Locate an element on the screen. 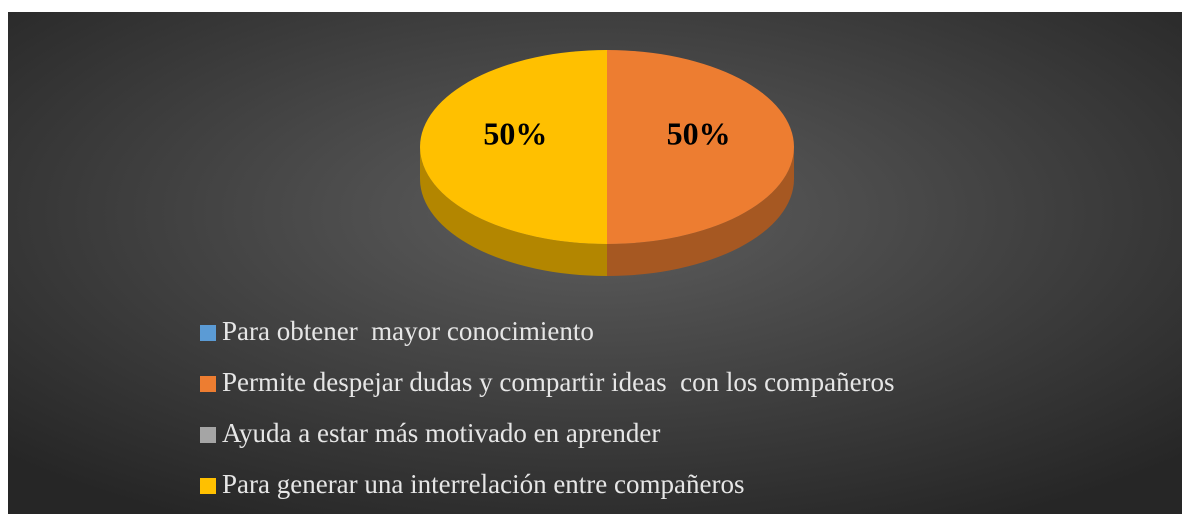 The height and width of the screenshot is (514, 1190). legend-label: Ayuda a estar más motivado en aprender is located at coordinates (441, 433).